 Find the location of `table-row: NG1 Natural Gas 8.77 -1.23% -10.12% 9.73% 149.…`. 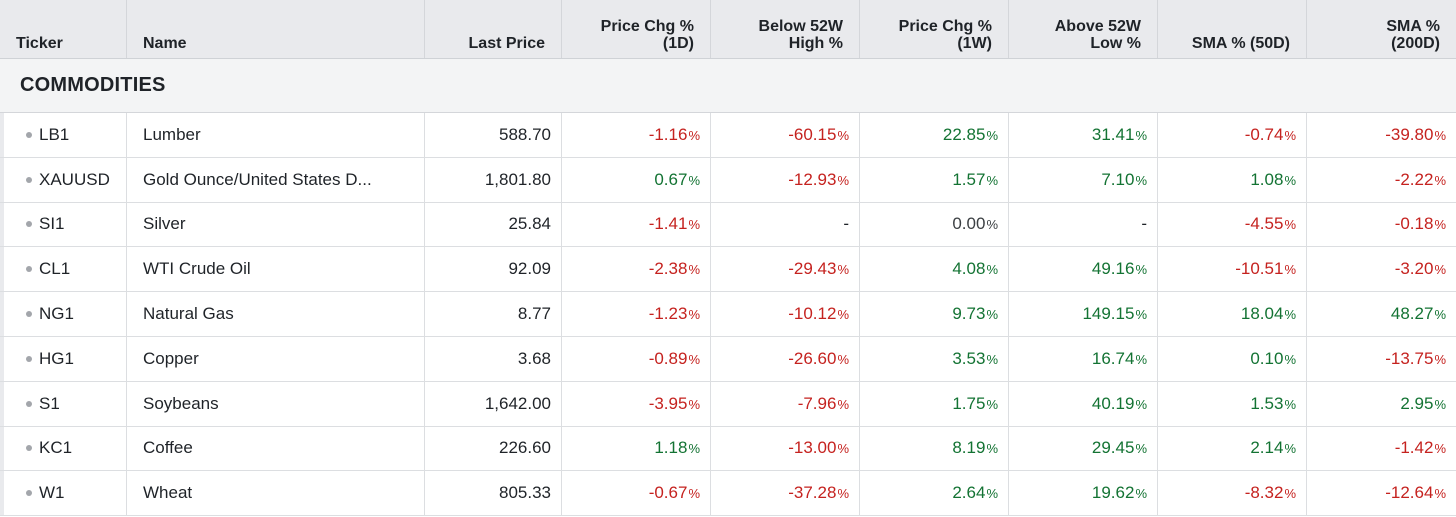

table-row: NG1 Natural Gas 8.77 -1.23% -10.12% 9.73% 149.… is located at coordinates (728, 314).